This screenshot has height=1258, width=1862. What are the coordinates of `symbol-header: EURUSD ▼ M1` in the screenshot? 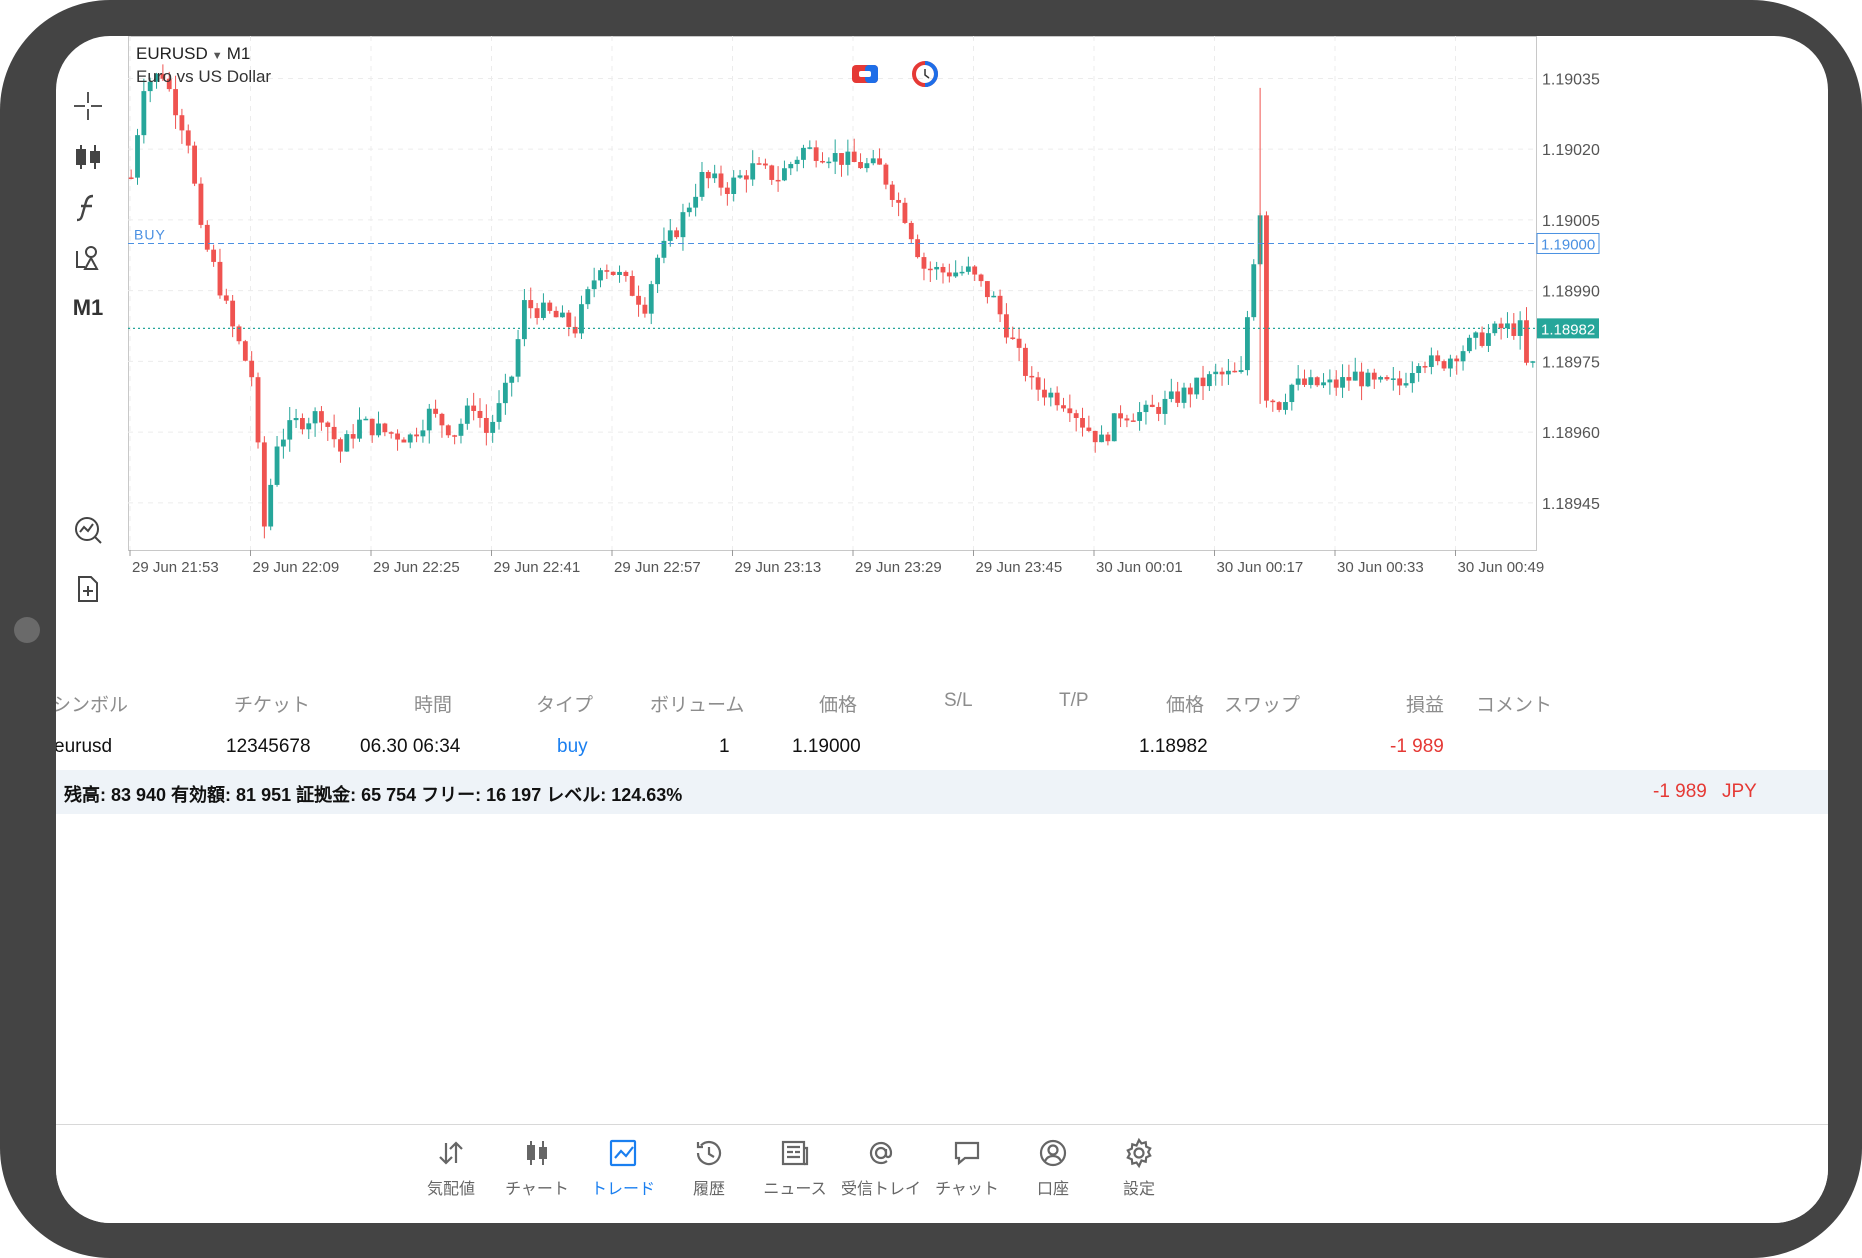 It's located at (193, 54).